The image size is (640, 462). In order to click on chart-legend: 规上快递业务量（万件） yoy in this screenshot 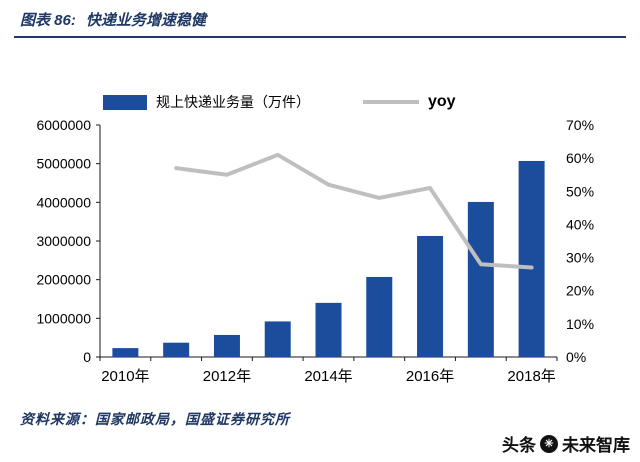, I will do `click(371, 102)`.